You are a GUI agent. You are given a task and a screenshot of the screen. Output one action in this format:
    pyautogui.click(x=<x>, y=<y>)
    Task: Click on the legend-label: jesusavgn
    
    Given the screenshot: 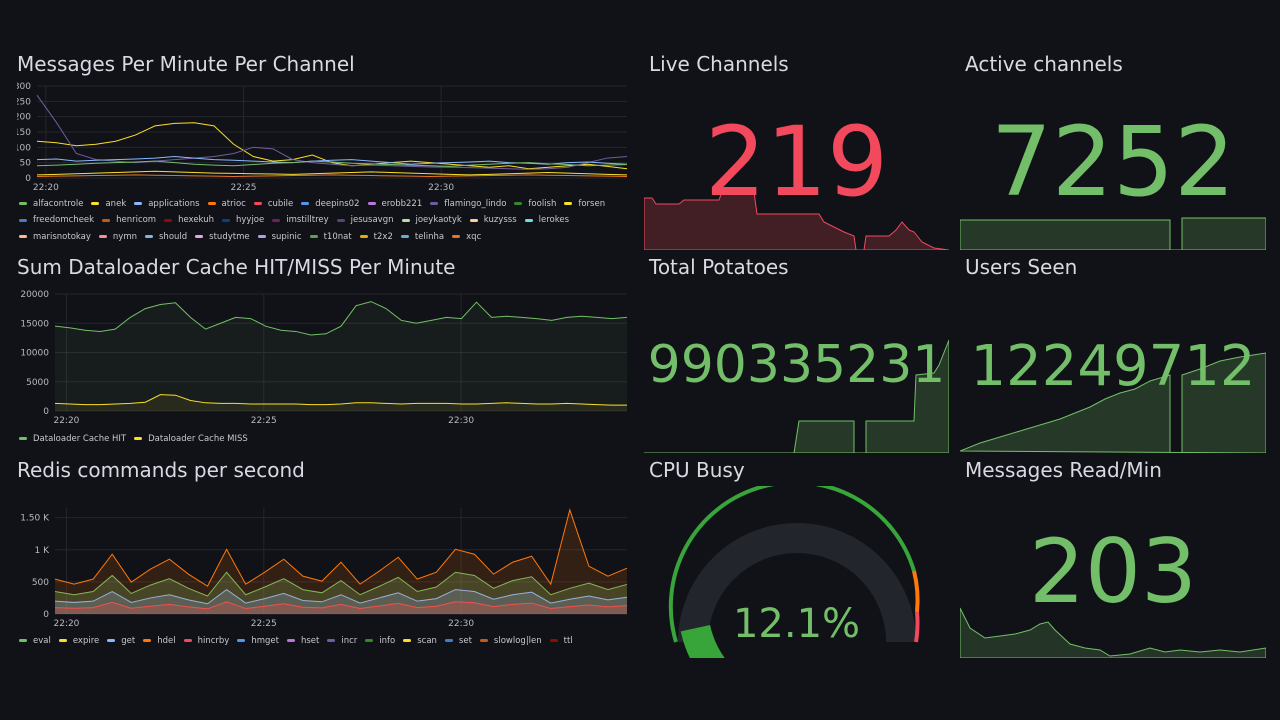 What is the action you would take?
    pyautogui.click(x=372, y=220)
    